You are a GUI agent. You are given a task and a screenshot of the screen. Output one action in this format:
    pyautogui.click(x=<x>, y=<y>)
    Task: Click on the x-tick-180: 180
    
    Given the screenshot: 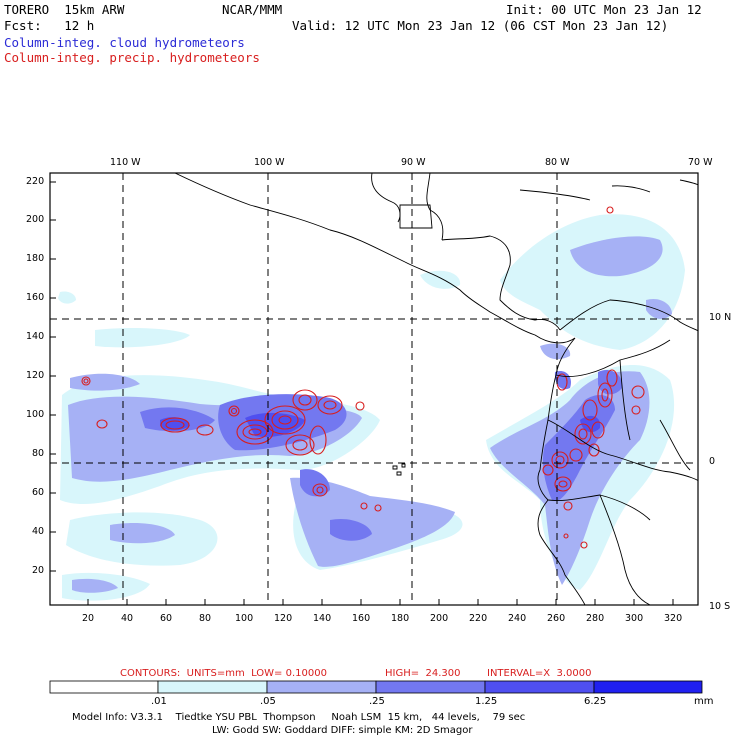 What is the action you would take?
    pyautogui.click(x=400, y=618)
    